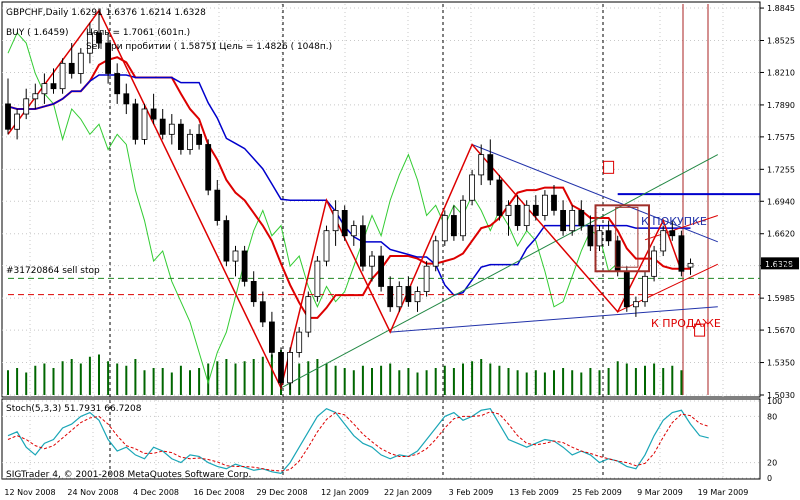 This screenshot has height=500, width=800. I want to click on x-tick-label: 4 Dec 2008, so click(156, 492).